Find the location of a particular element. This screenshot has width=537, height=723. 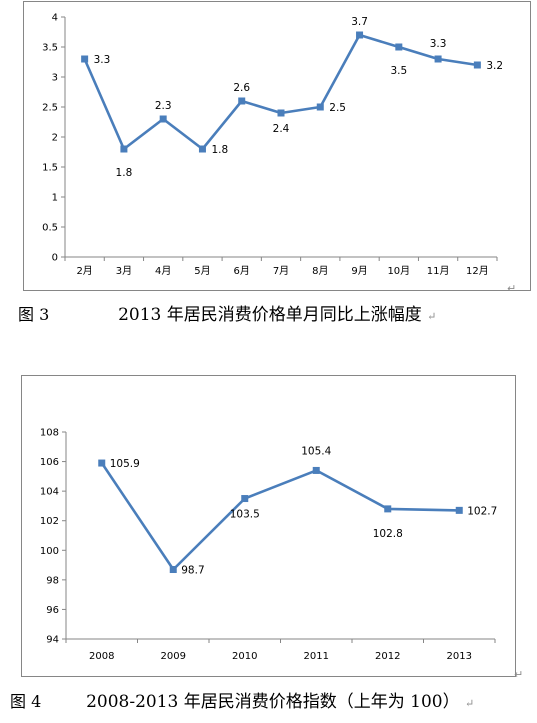

x-tick-label: 4月 is located at coordinates (163, 271).